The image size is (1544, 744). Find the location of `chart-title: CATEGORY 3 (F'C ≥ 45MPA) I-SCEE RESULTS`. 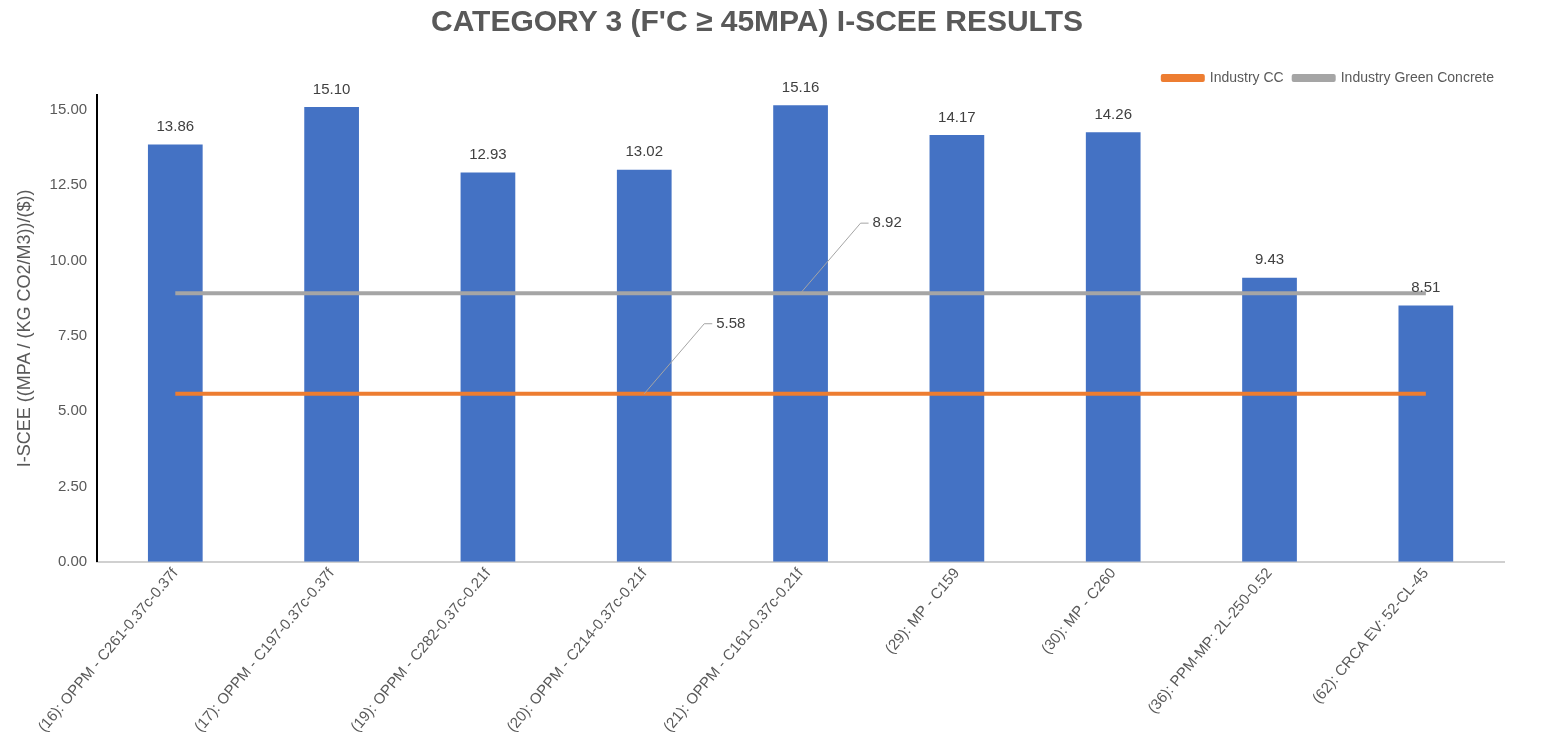

chart-title: CATEGORY 3 (F'C ≥ 45MPA) I-SCEE RESULTS is located at coordinates (757, 21).